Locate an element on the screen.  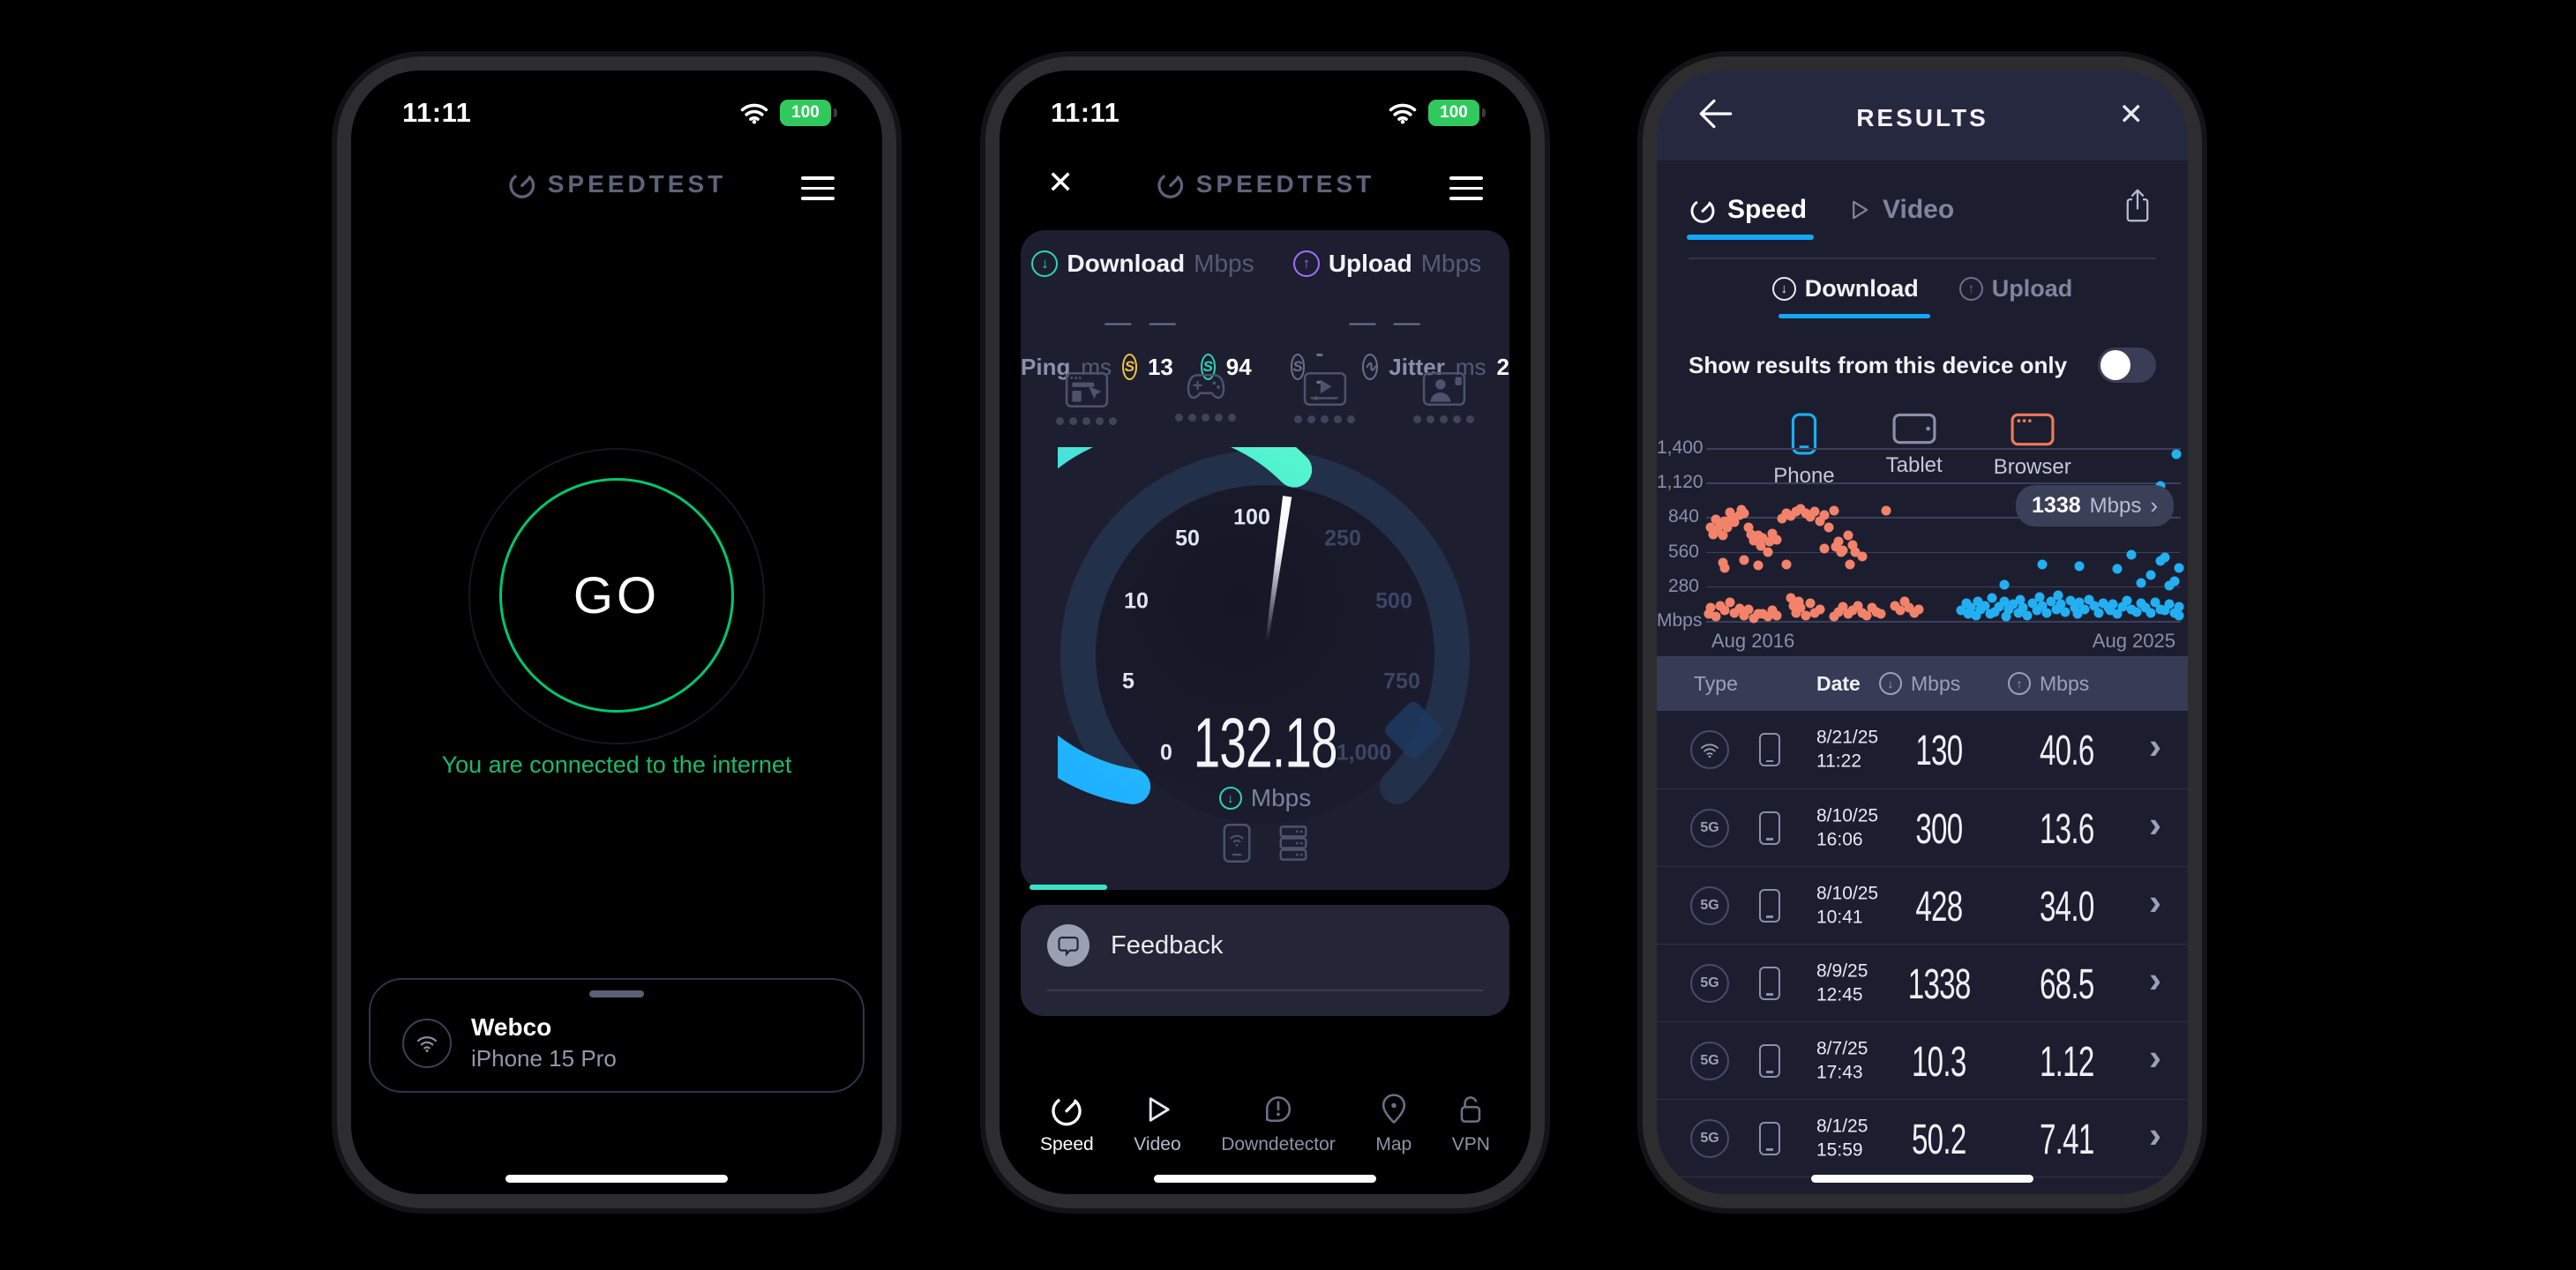
tab-video: Video is located at coordinates (1900, 210).